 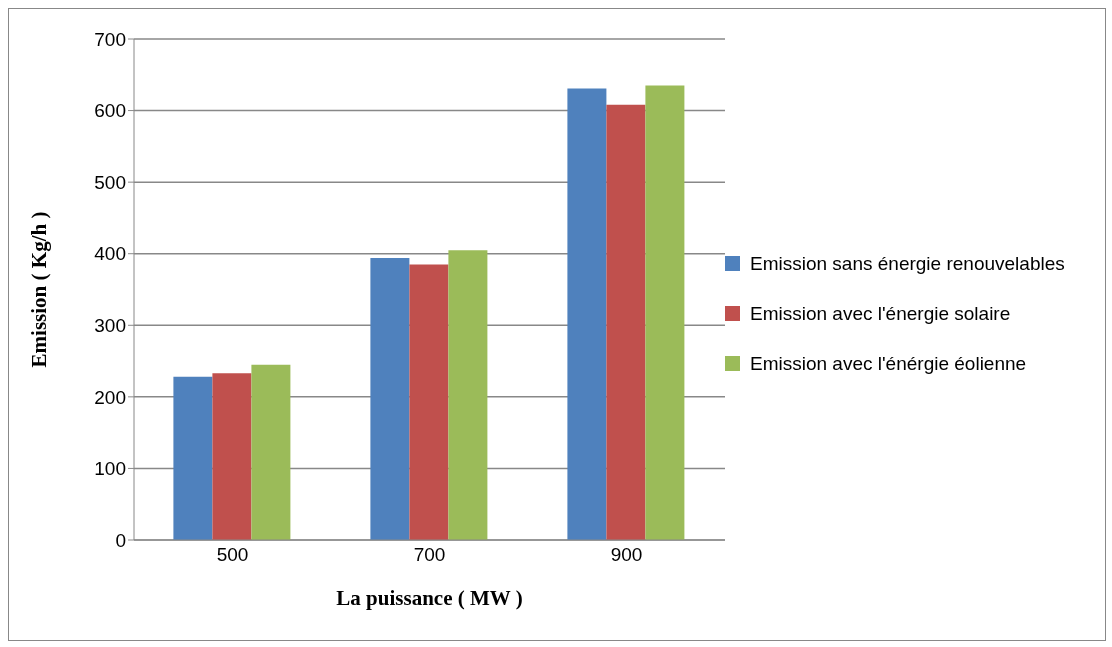 What do you see at coordinates (429, 598) in the screenshot?
I see `x-axis-title: La puissance ( MW )` at bounding box center [429, 598].